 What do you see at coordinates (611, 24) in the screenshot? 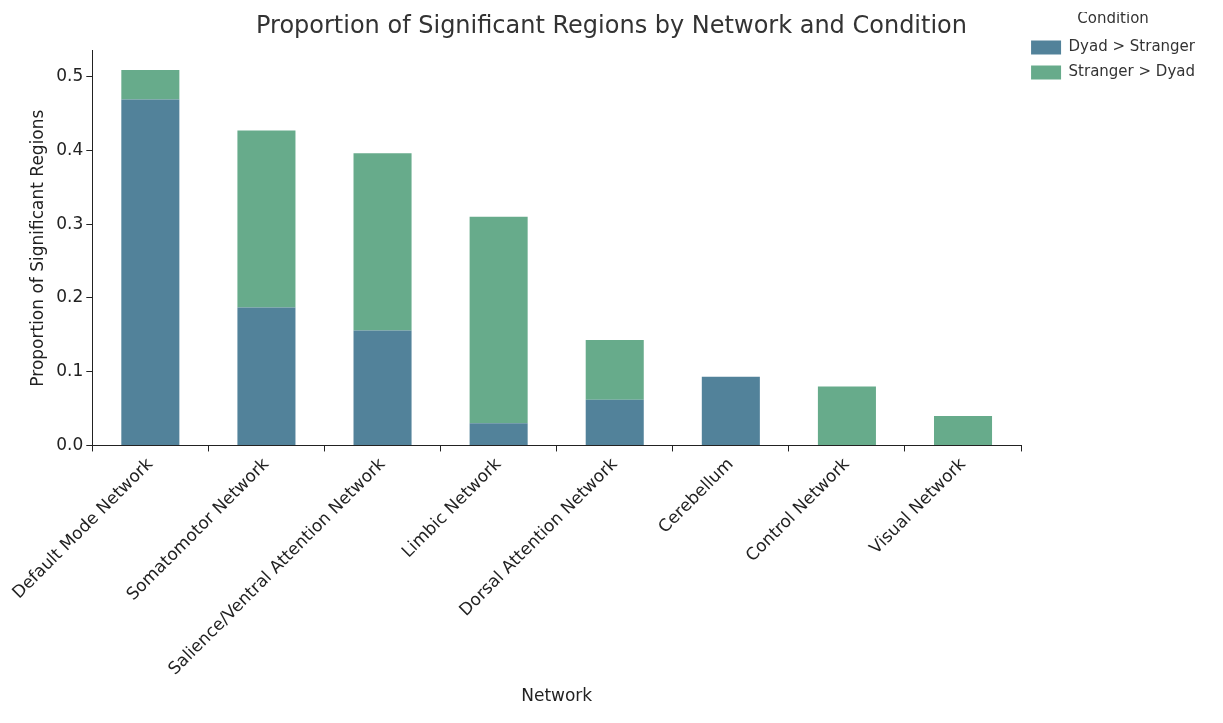
I see `chart-title: Proportion of Significant Regions by Network and Condition` at bounding box center [611, 24].